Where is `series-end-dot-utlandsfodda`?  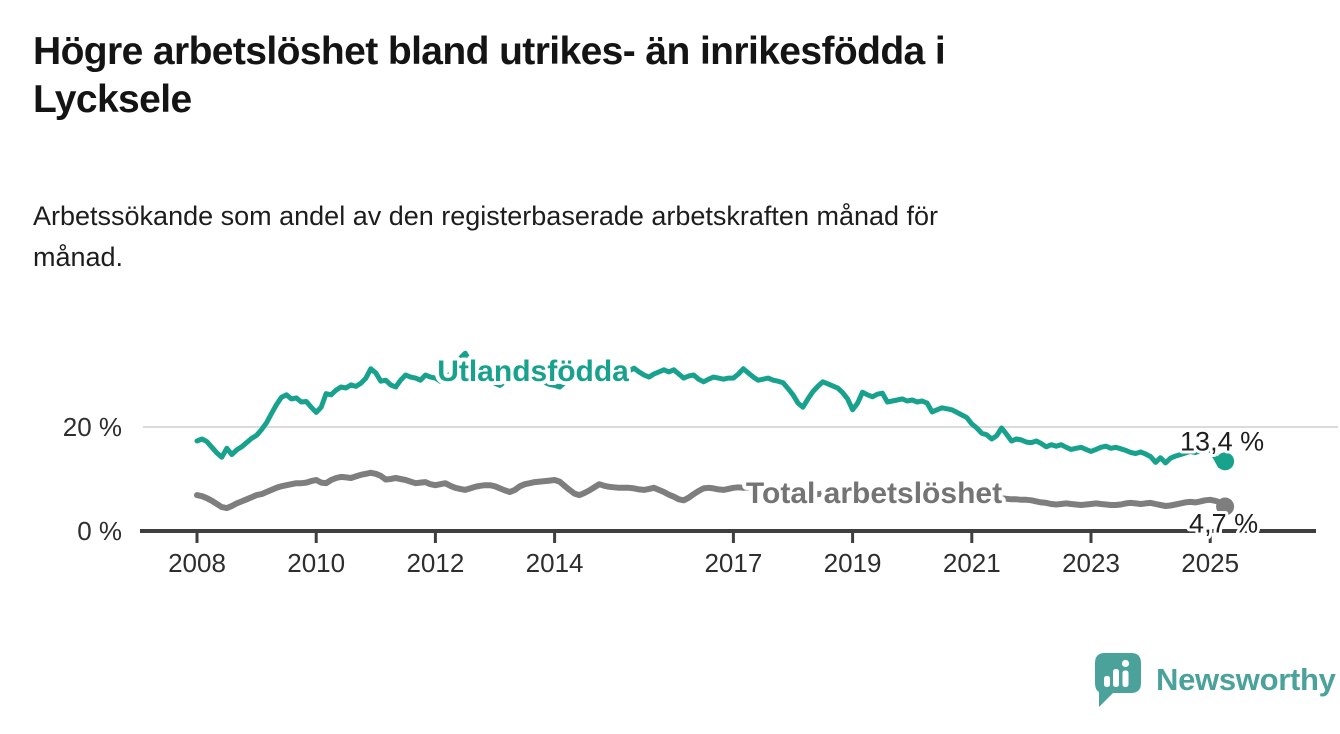
series-end-dot-utlandsfodda is located at coordinates (1225, 461).